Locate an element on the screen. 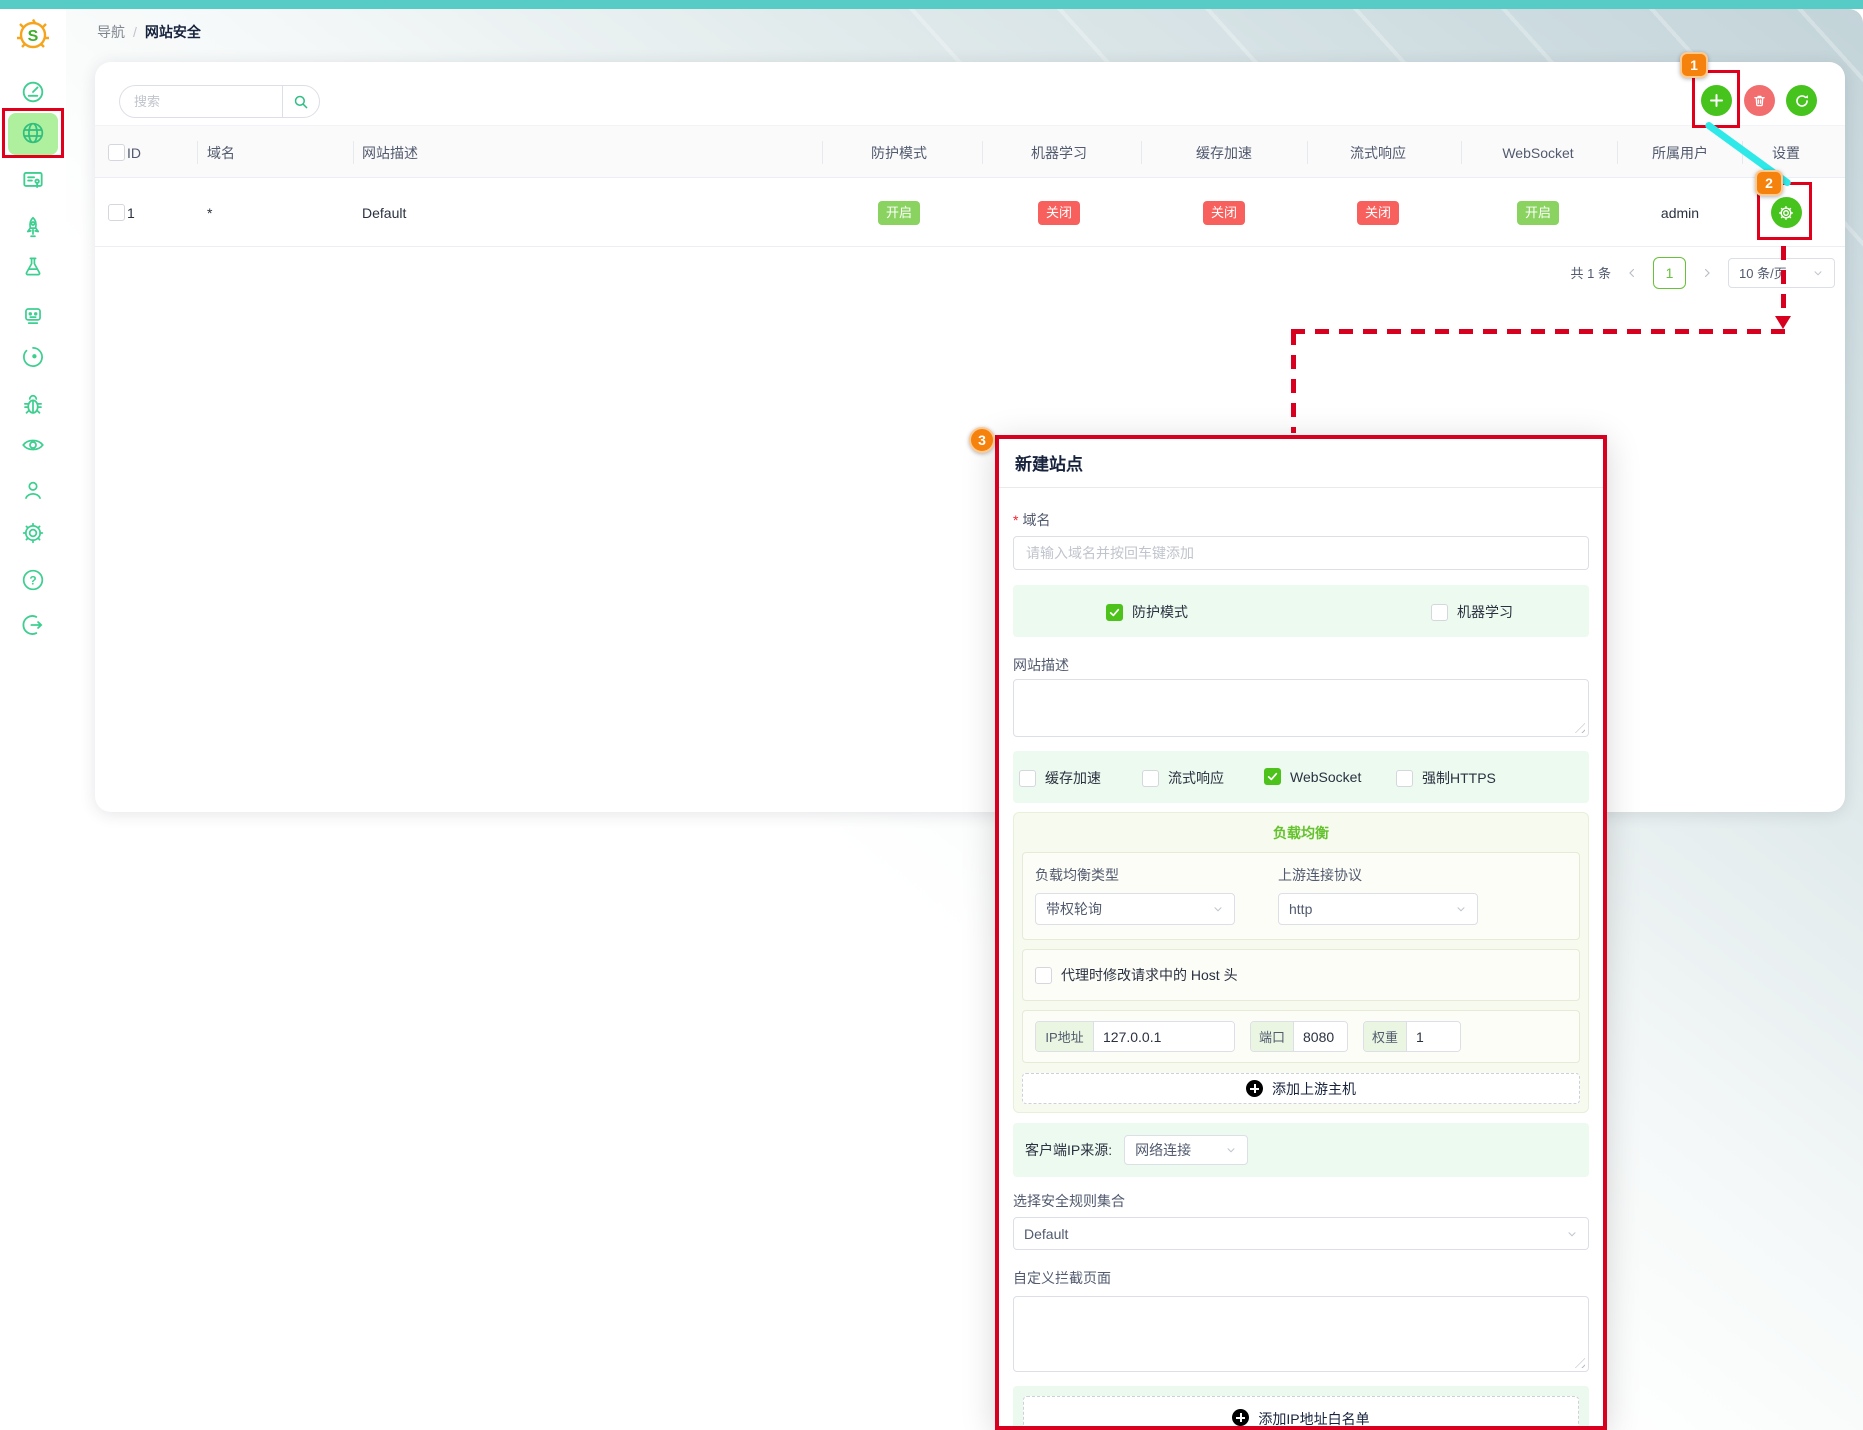  breadcrumb-root: 导航 is located at coordinates (111, 32).